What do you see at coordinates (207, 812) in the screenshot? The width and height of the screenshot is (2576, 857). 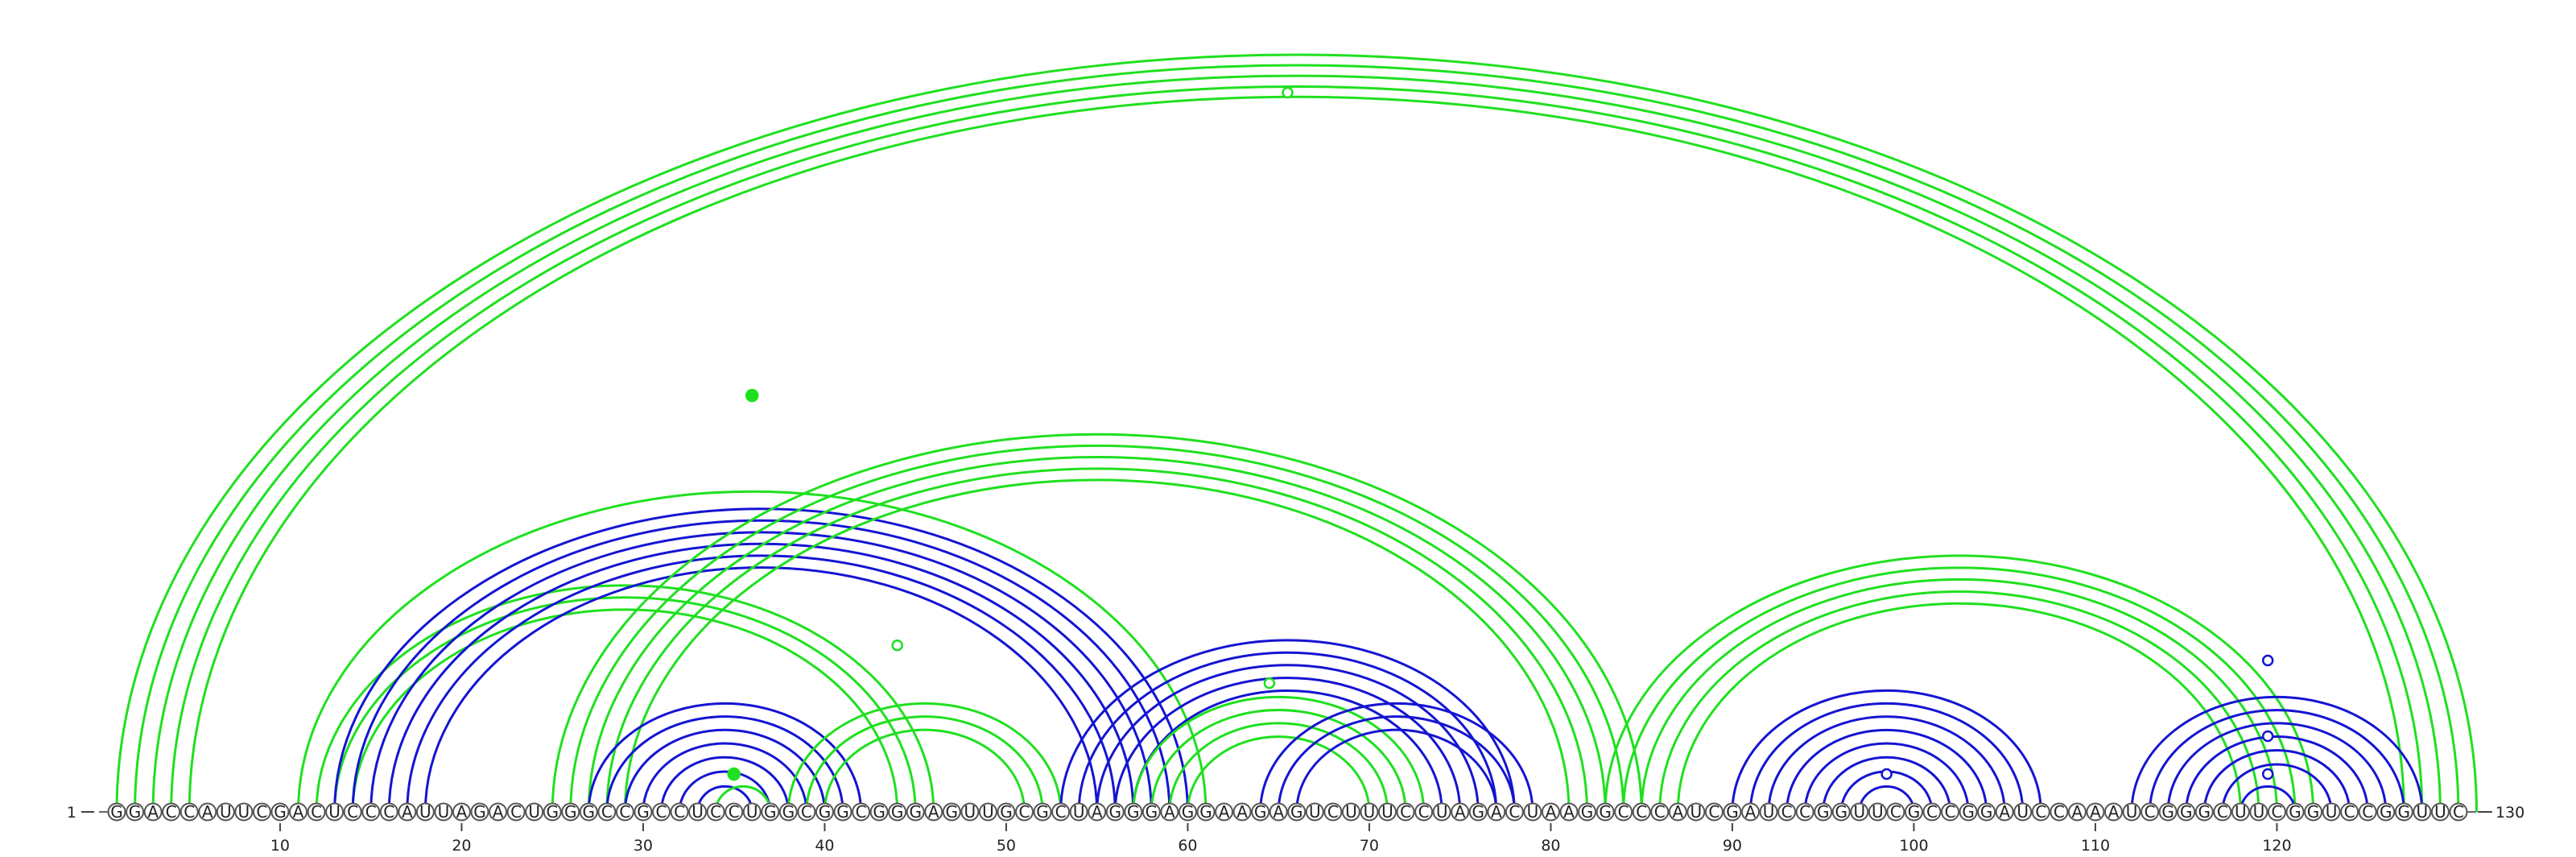 I see `nucleotide-6: A` at bounding box center [207, 812].